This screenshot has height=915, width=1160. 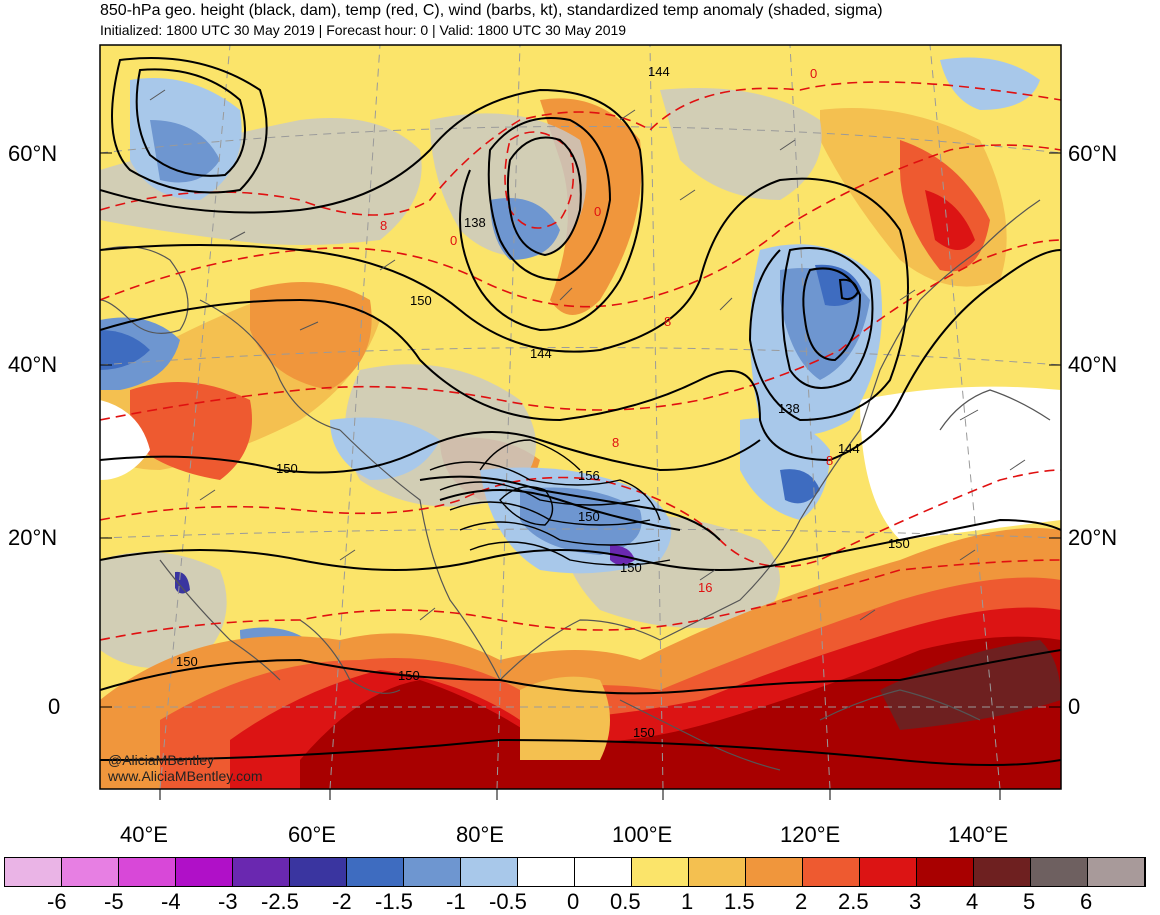 I want to click on credit-handle: @AliciaMBentley, so click(x=161, y=760).